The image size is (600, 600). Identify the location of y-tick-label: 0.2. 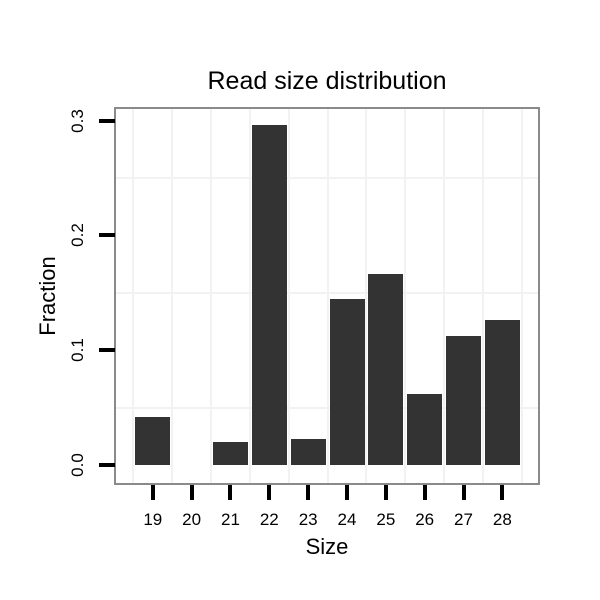
(77, 235).